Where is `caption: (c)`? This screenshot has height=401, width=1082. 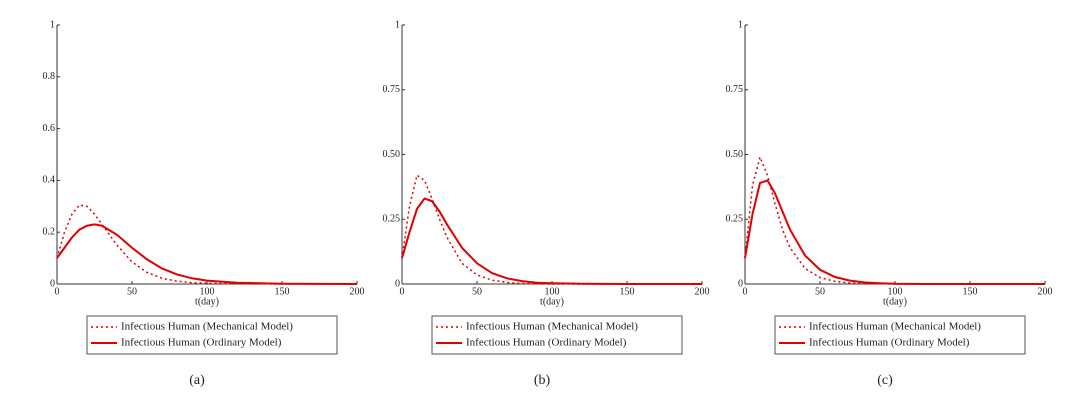
caption: (c) is located at coordinates (885, 380).